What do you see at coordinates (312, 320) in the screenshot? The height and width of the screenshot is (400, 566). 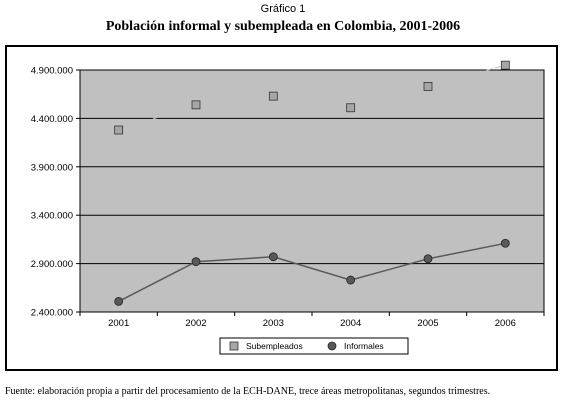 I see `x-axis: 2001 2002 2003 2004 2005 2006` at bounding box center [312, 320].